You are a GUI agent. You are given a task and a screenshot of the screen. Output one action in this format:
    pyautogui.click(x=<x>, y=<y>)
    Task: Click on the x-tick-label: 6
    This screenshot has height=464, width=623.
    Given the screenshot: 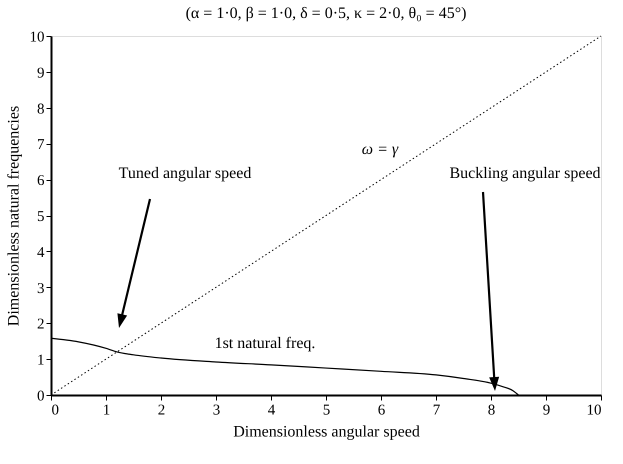 What is the action you would take?
    pyautogui.click(x=382, y=410)
    